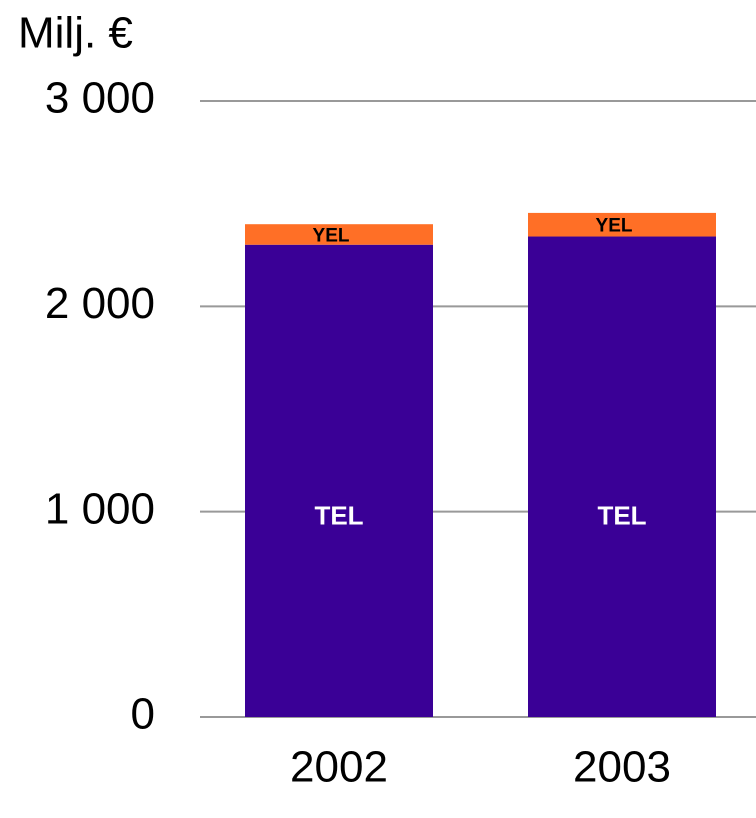 The height and width of the screenshot is (818, 756). What do you see at coordinates (100, 98) in the screenshot?
I see `y-tick-label: 3 000` at bounding box center [100, 98].